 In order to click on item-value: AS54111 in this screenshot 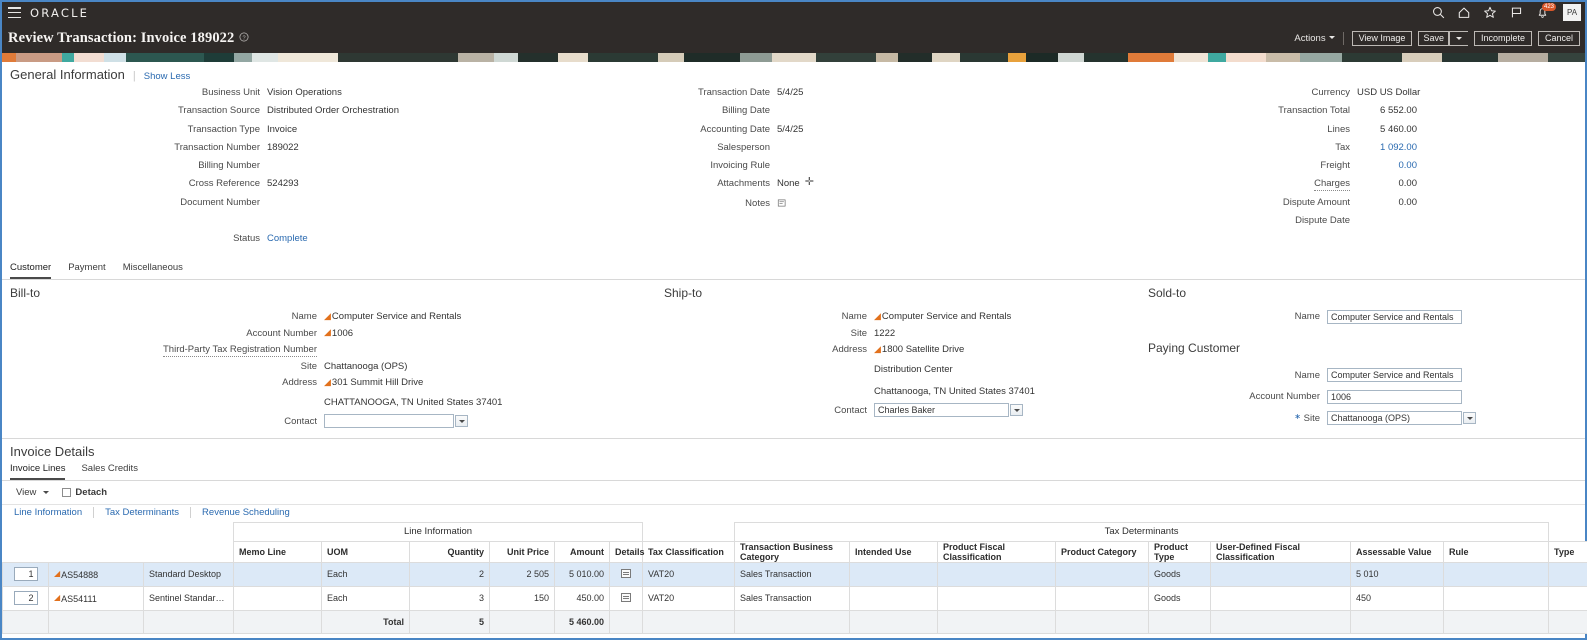, I will do `click(79, 598)`.